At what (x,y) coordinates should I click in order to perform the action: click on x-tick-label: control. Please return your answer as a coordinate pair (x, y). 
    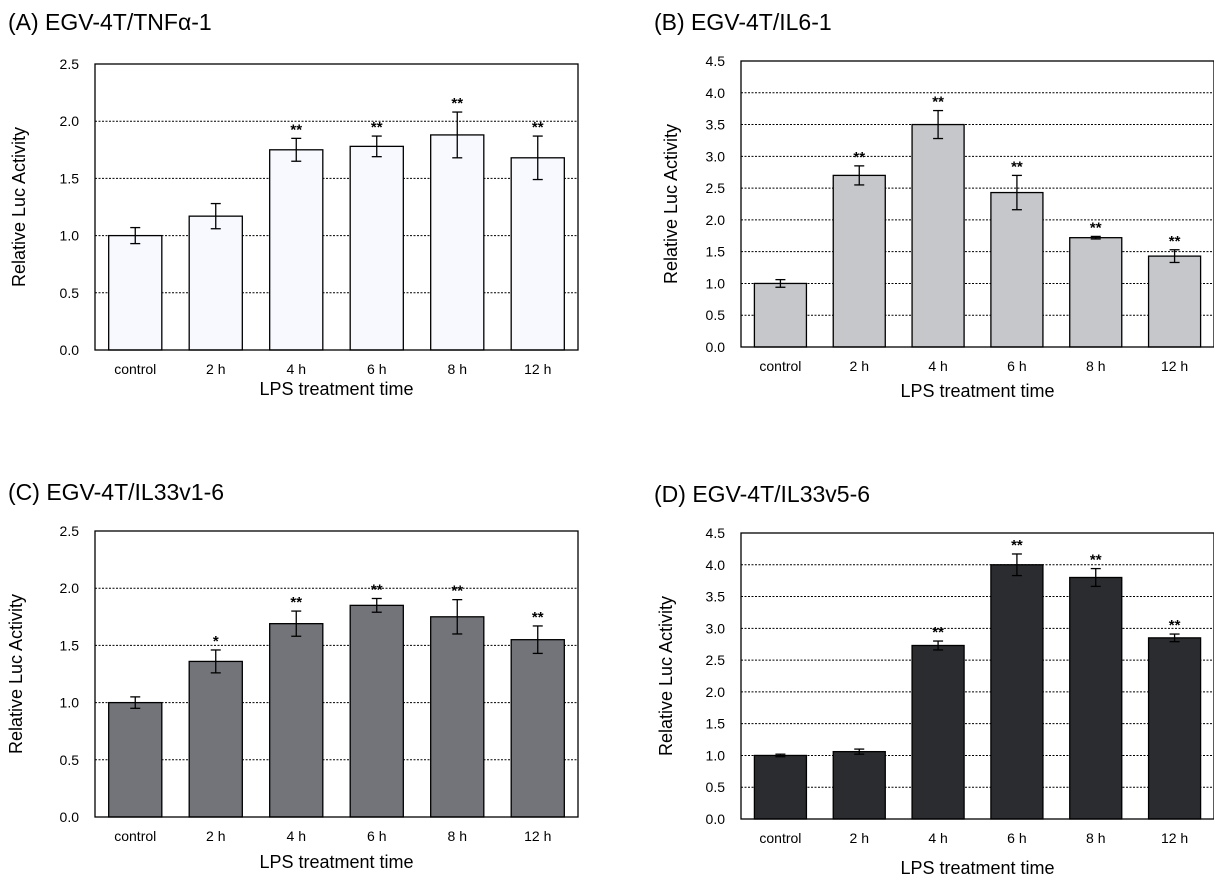
    Looking at the image, I should click on (135, 836).